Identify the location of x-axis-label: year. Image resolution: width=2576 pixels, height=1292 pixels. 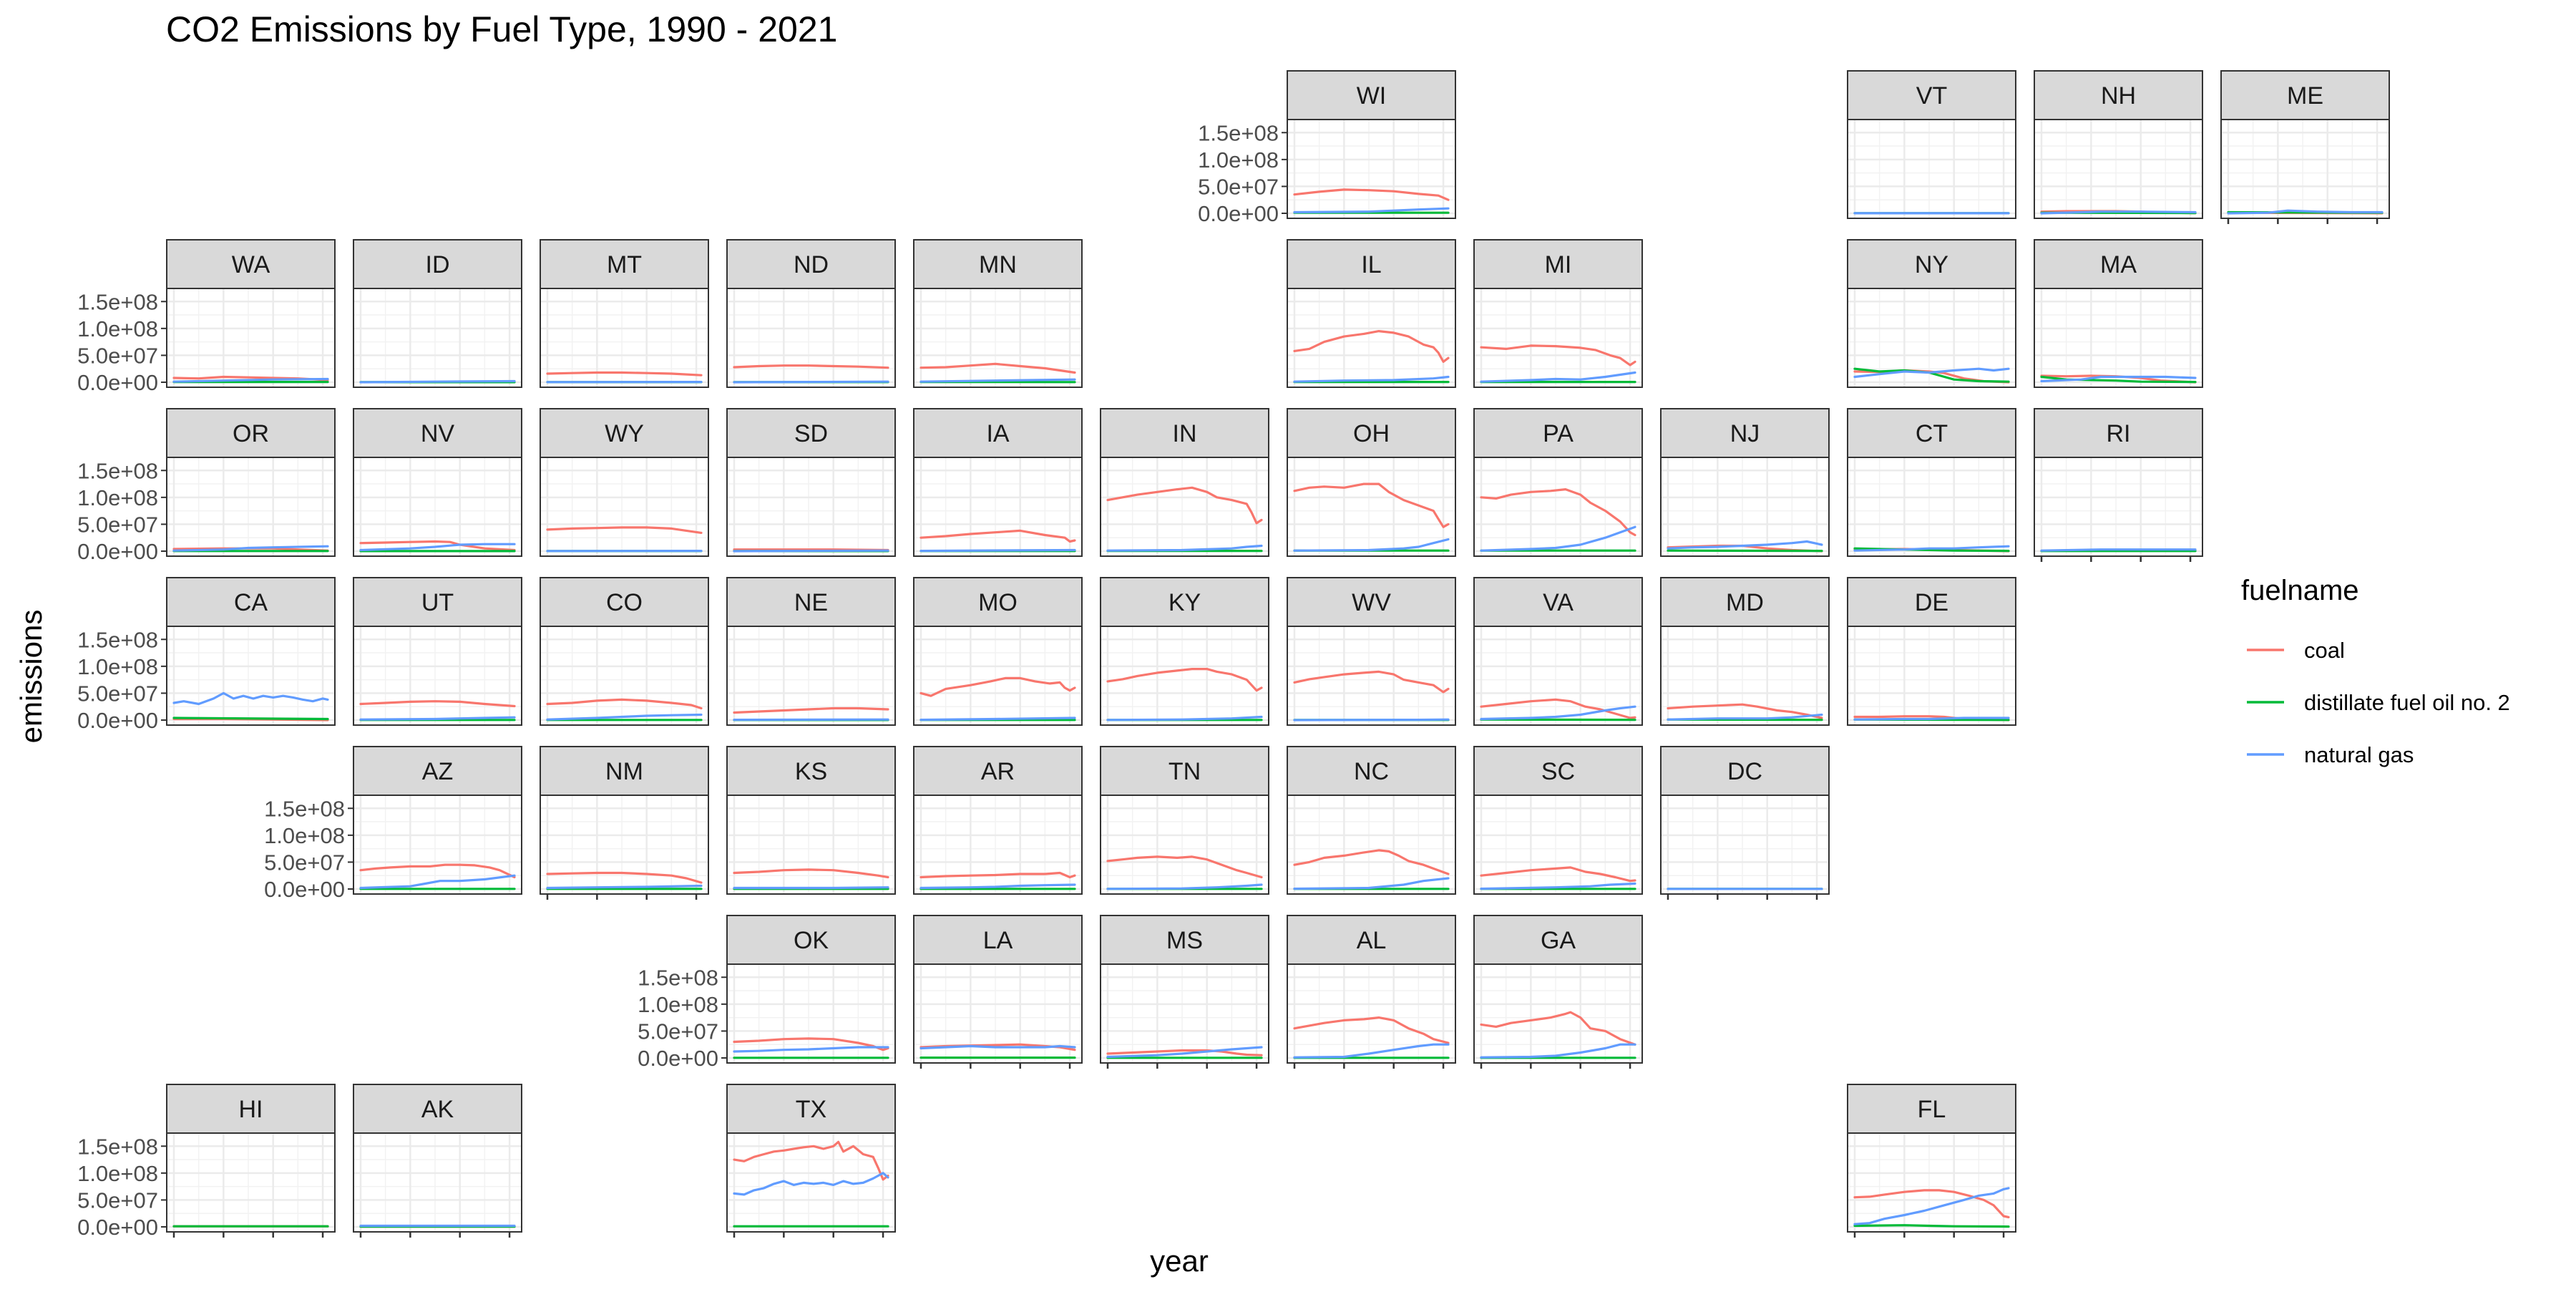
(1179, 1261).